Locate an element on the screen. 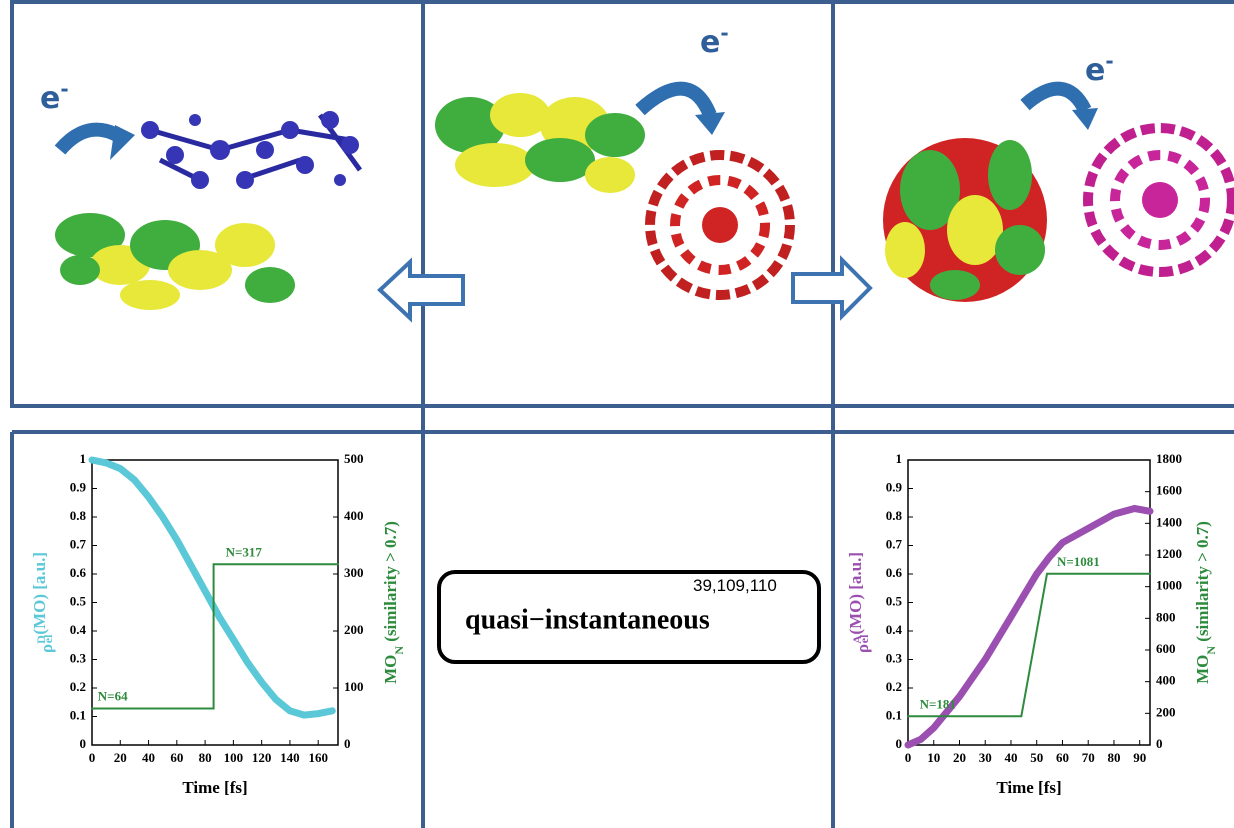  text-box is located at coordinates (629, 617).